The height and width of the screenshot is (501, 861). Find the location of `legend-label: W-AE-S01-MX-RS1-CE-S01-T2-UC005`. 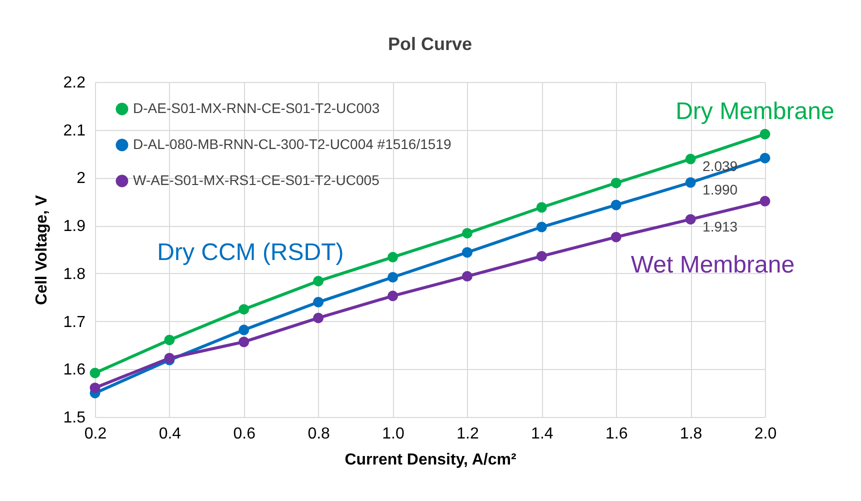

legend-label: W-AE-S01-MX-RS1-CE-S01-T2-UC005 is located at coordinates (256, 180).